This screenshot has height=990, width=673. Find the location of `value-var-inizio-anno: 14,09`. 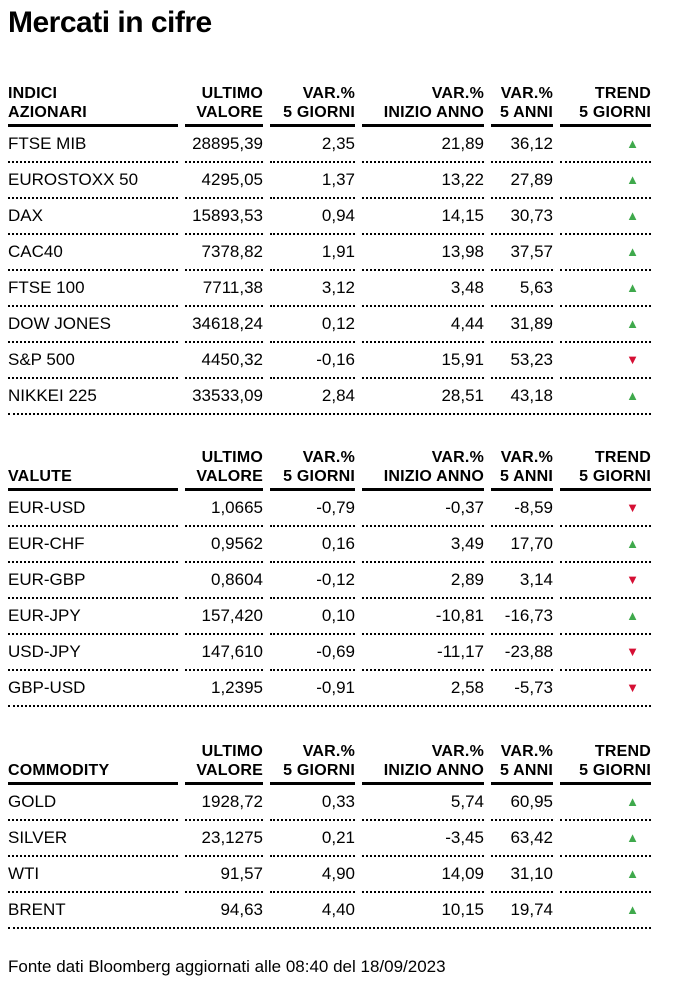

value-var-inizio-anno: 14,09 is located at coordinates (423, 875).